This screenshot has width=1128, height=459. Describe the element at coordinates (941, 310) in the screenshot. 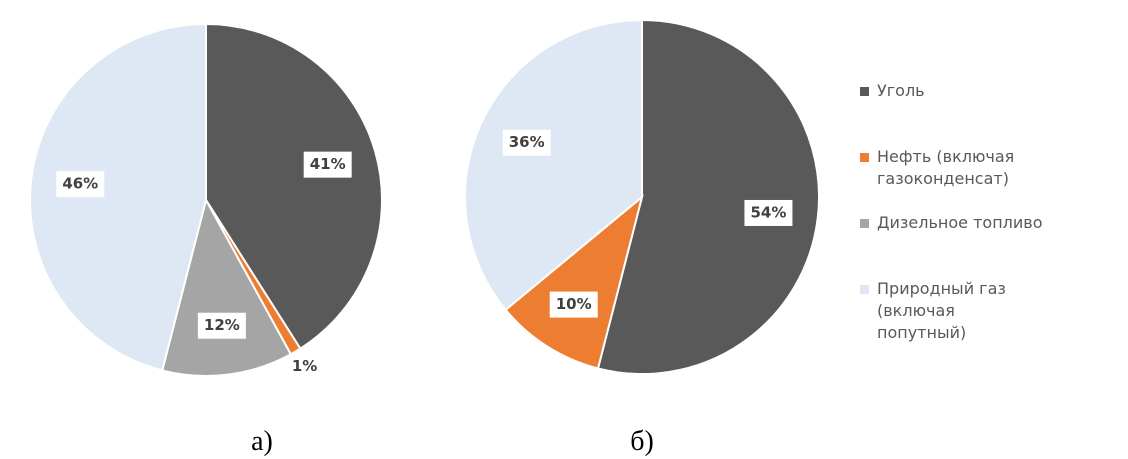

I see `legend-label: Природный газ (включая попутный)` at that location.